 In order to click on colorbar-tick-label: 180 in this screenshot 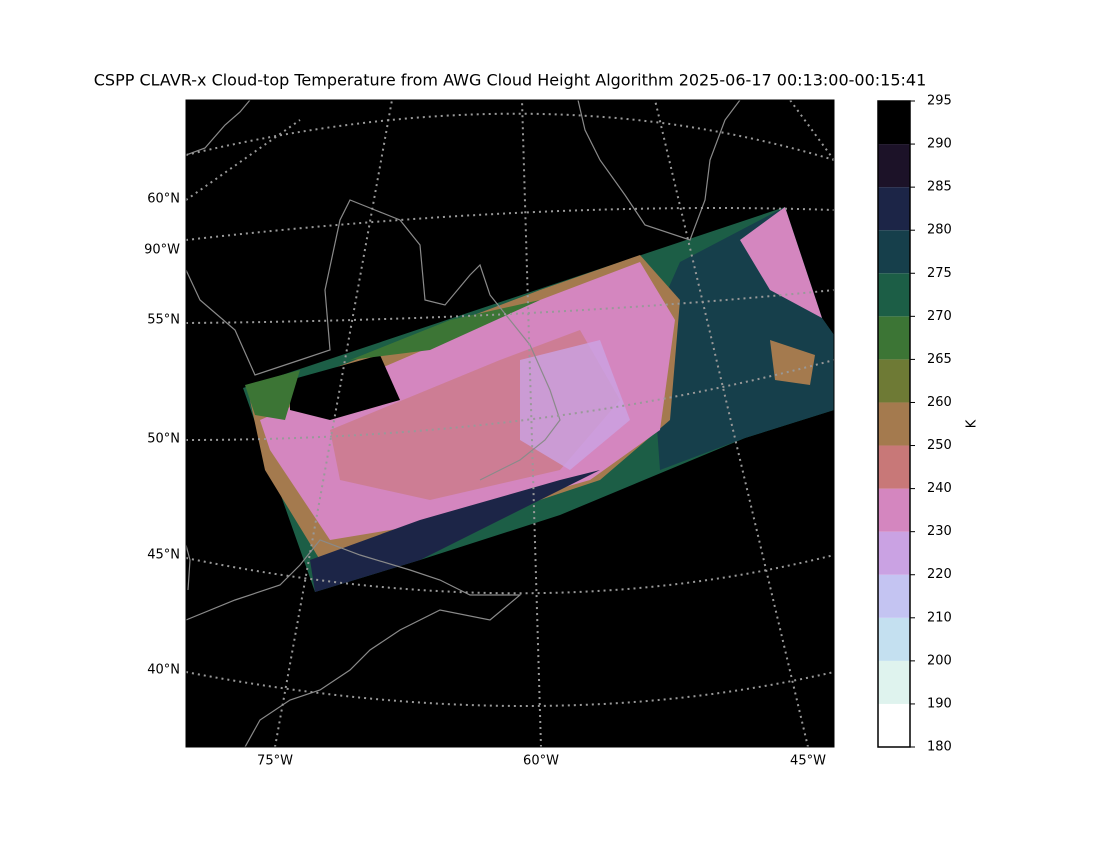, I will do `click(939, 747)`.